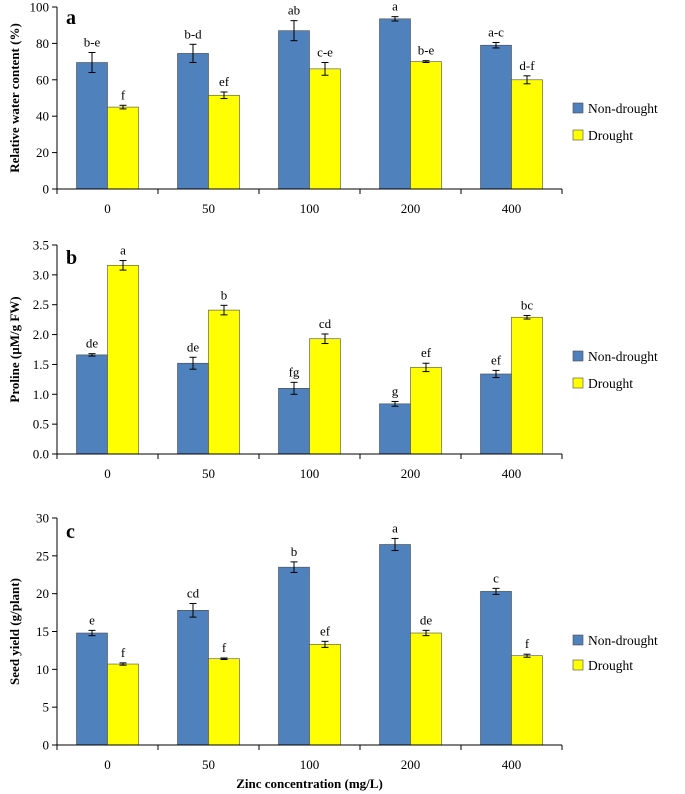 Image resolution: width=685 pixels, height=794 pixels. What do you see at coordinates (42, 669) in the screenshot?
I see `y-tick-label: 10` at bounding box center [42, 669].